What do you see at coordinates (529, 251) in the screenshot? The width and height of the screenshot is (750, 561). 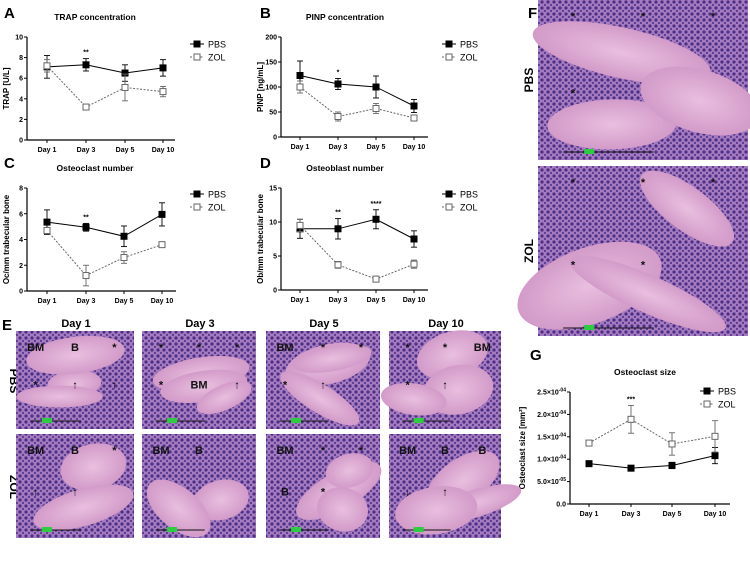 I see `row-label: ZOL` at bounding box center [529, 251].